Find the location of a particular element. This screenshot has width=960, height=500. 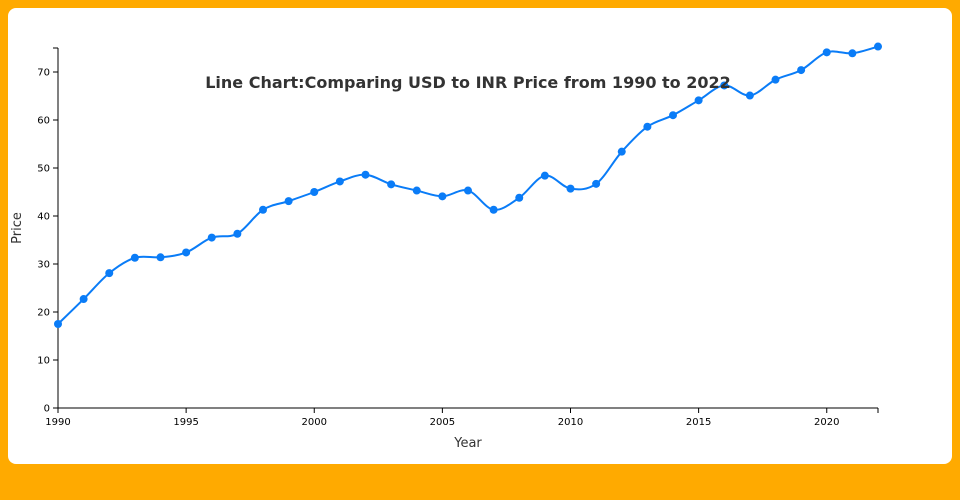

x-tick-label: 1995 is located at coordinates (185, 422).